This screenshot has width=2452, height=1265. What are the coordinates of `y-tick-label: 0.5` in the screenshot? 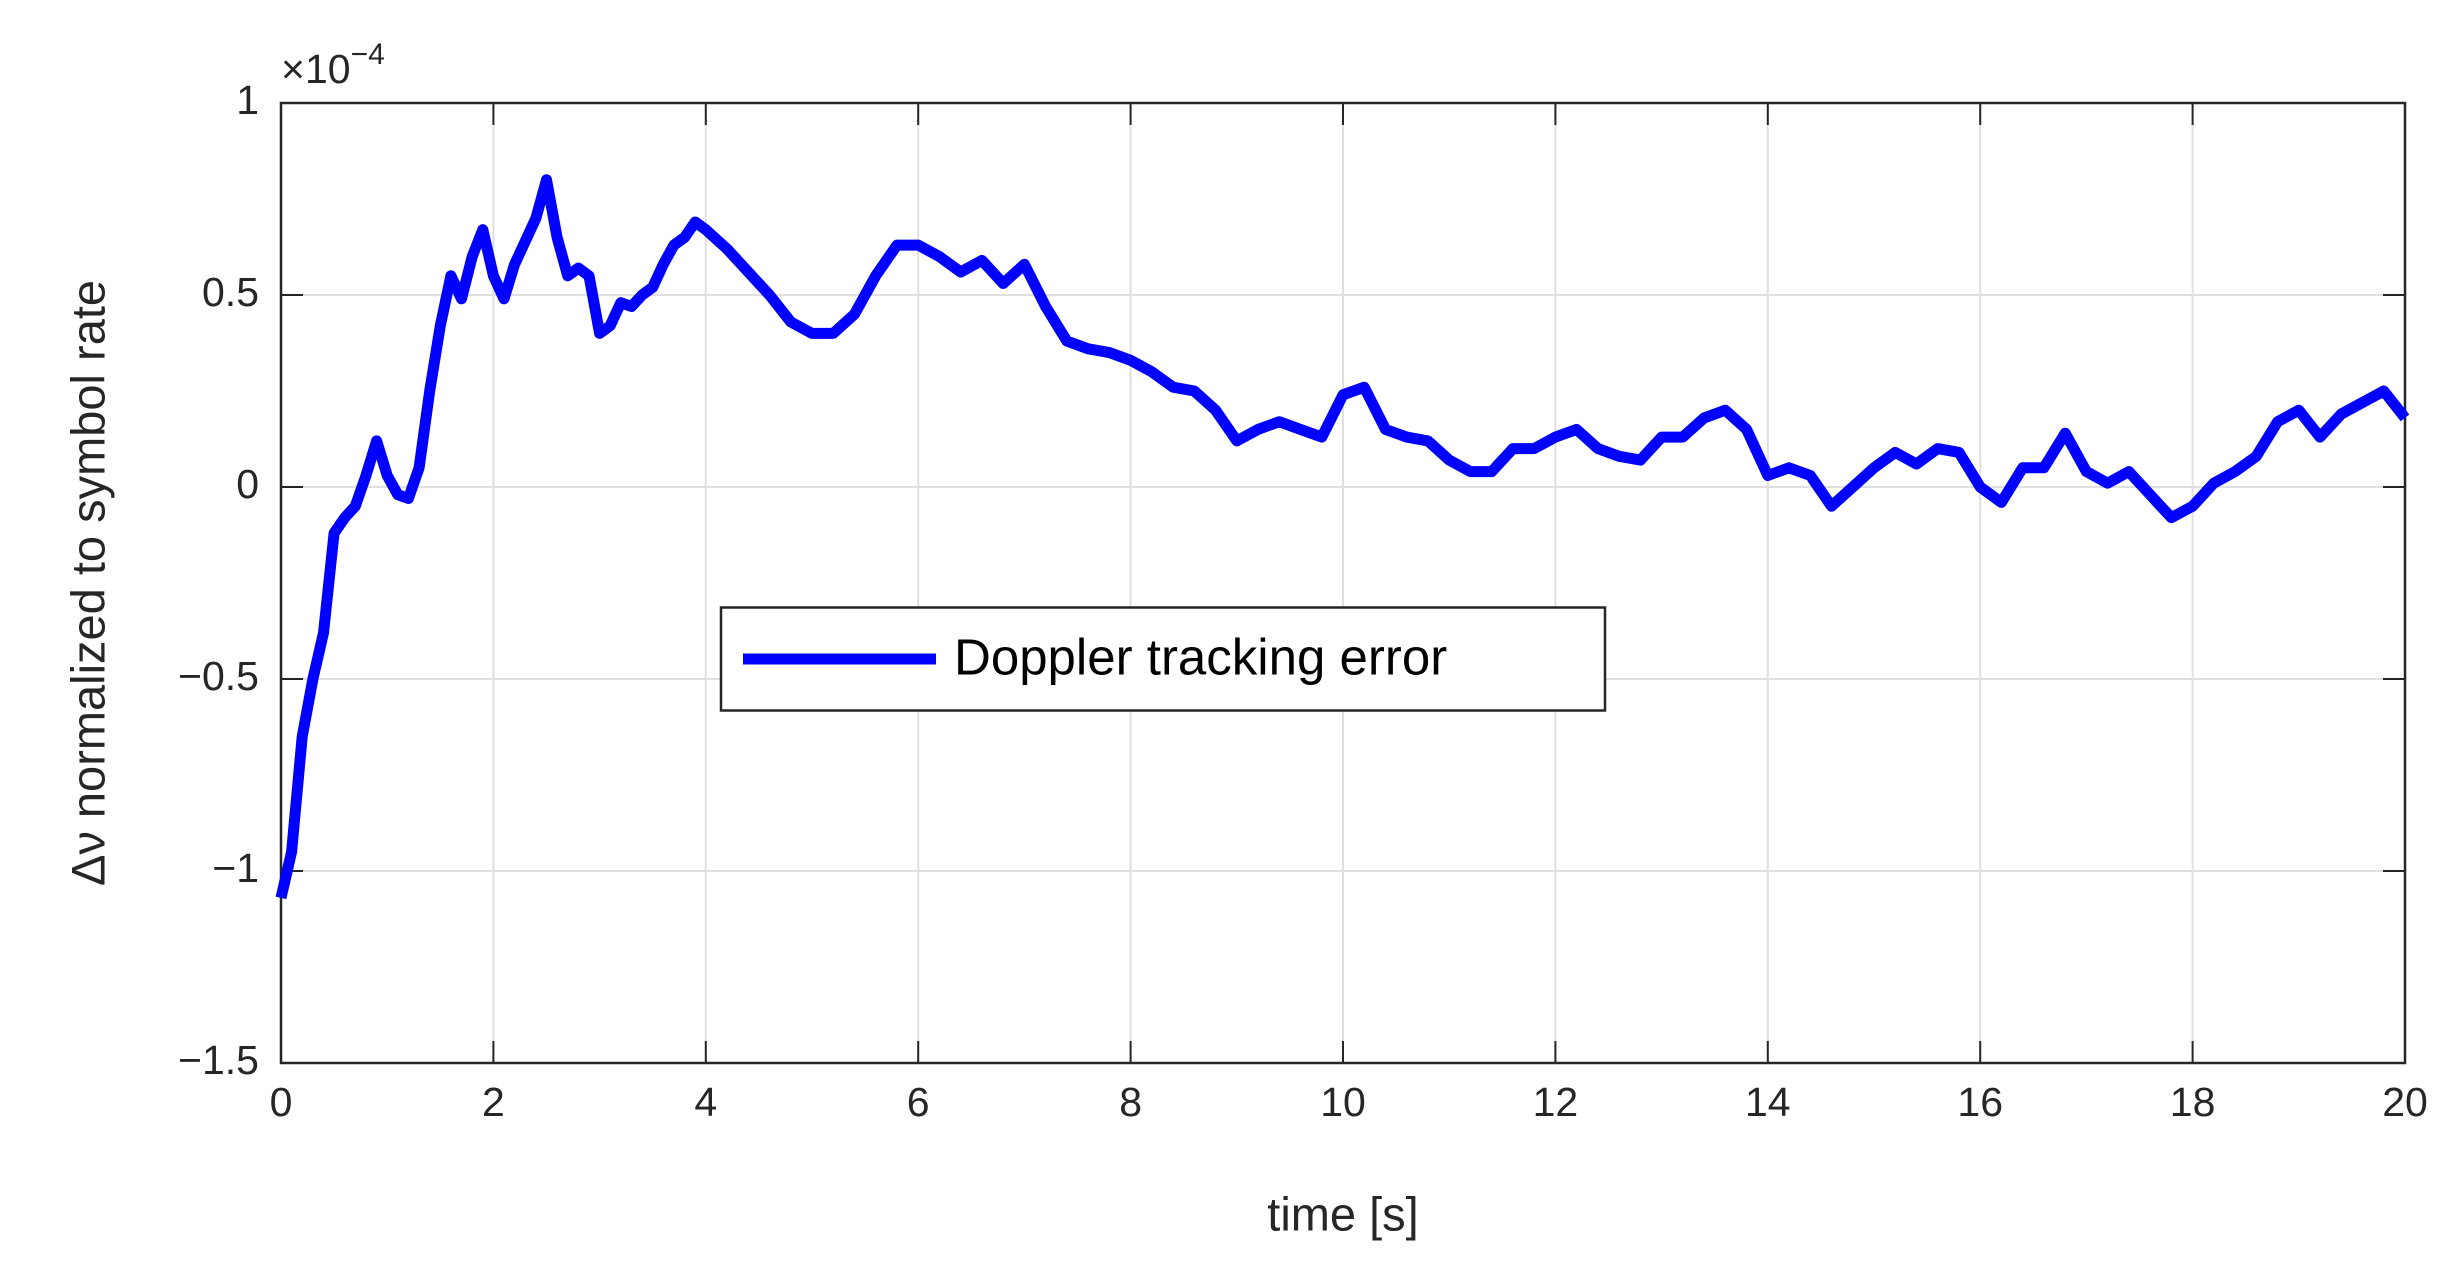 It's located at (230, 292).